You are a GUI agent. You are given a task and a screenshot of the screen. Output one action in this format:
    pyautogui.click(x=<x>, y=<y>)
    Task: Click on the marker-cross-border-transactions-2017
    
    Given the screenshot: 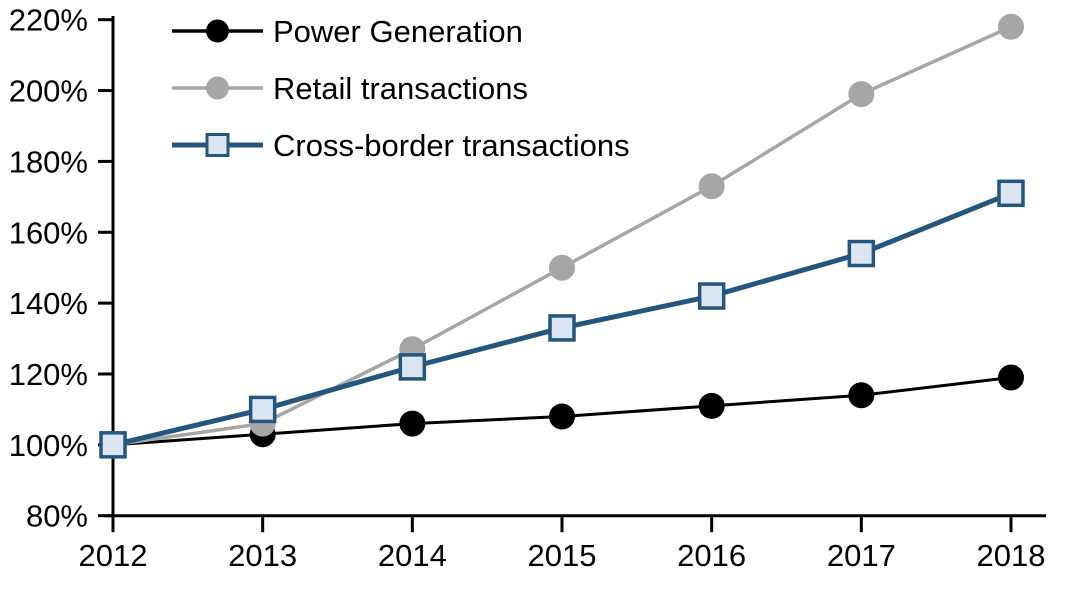 What is the action you would take?
    pyautogui.click(x=861, y=253)
    